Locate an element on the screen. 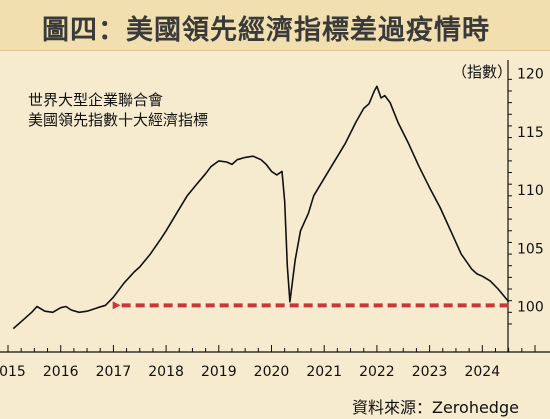 Image resolution: width=550 pixels, height=419 pixels. x-tick-label: 2024 is located at coordinates (482, 372).